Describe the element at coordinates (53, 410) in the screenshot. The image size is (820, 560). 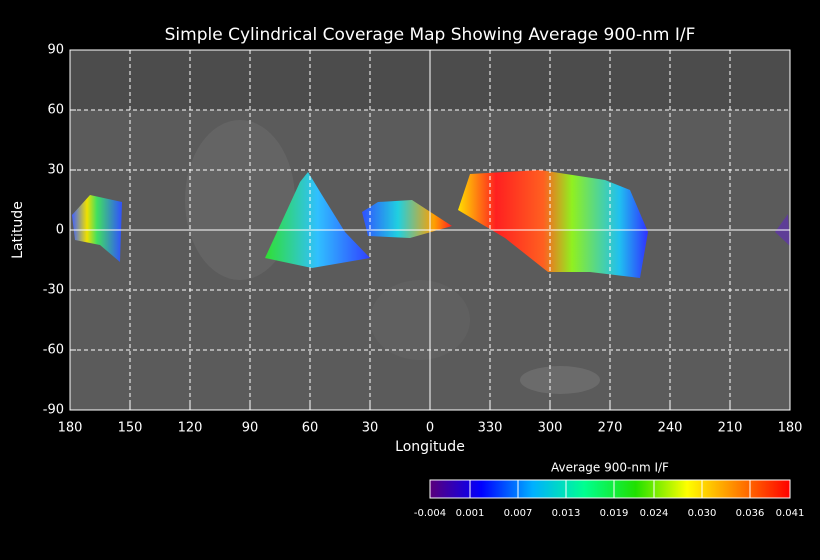
I see `y-tick-label: -90` at that location.